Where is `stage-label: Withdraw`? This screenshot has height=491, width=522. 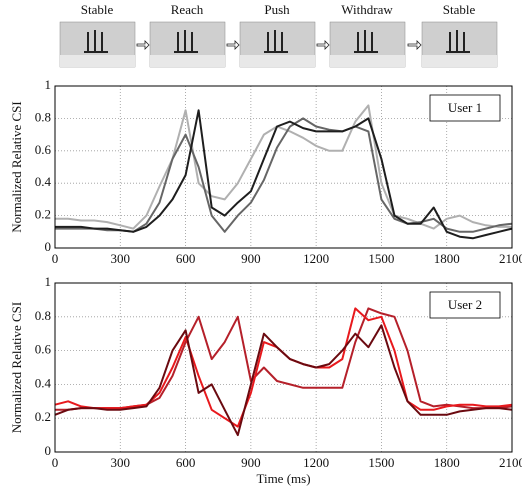 stage-label: Withdraw is located at coordinates (367, 9).